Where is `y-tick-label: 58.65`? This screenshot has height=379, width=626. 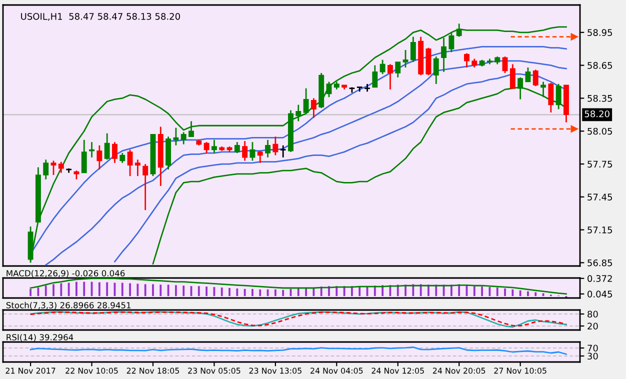 y-tick-label: 58.65 is located at coordinates (600, 65).